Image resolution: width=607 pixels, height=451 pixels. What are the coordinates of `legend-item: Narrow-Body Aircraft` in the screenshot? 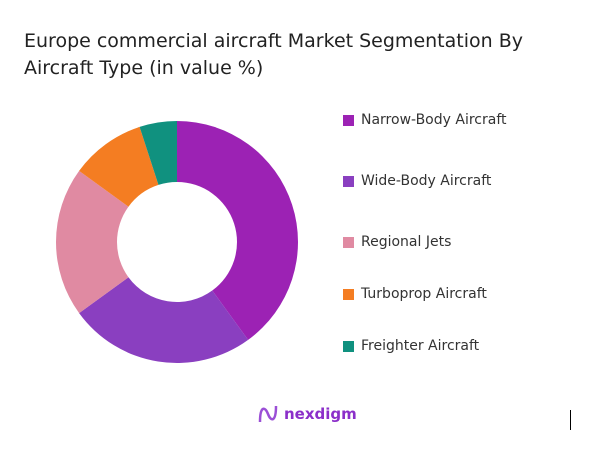 It's located at (425, 120).